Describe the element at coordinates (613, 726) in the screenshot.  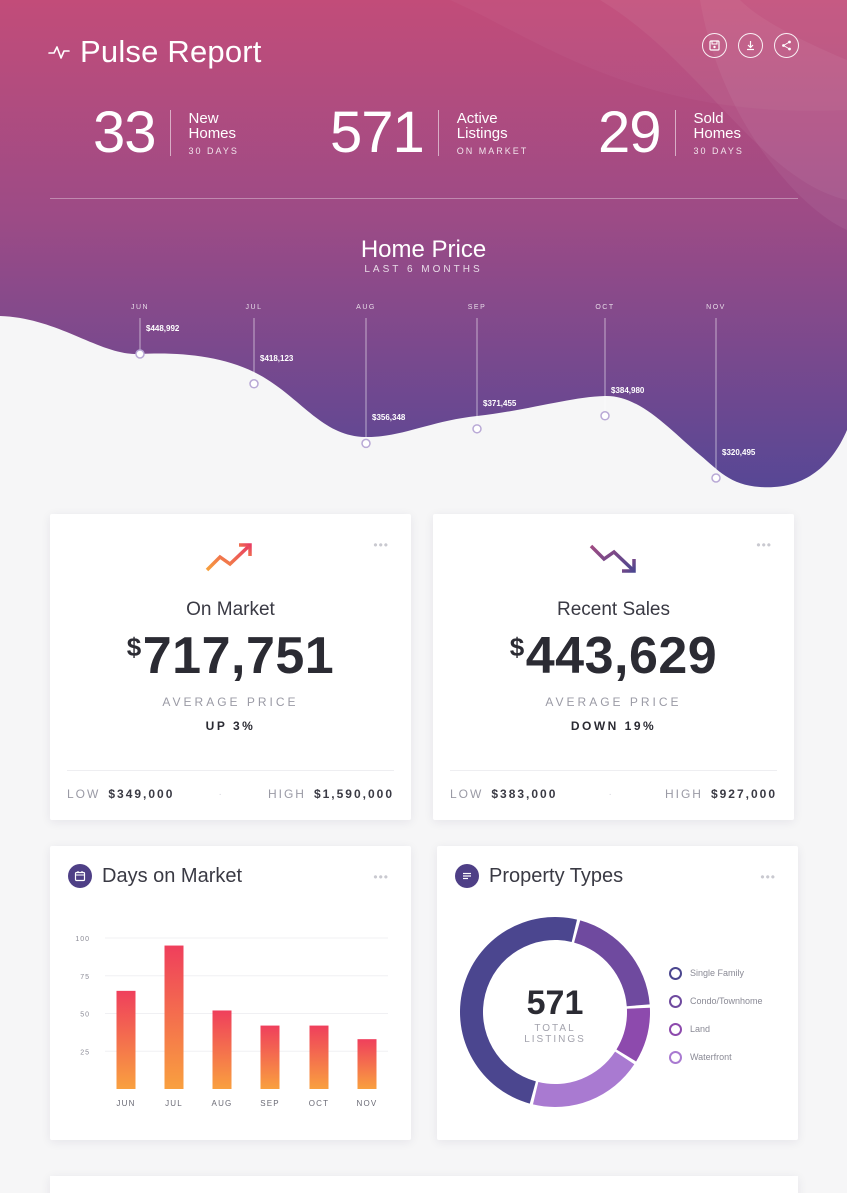
I see `price-change: DOWN 19%` at that location.